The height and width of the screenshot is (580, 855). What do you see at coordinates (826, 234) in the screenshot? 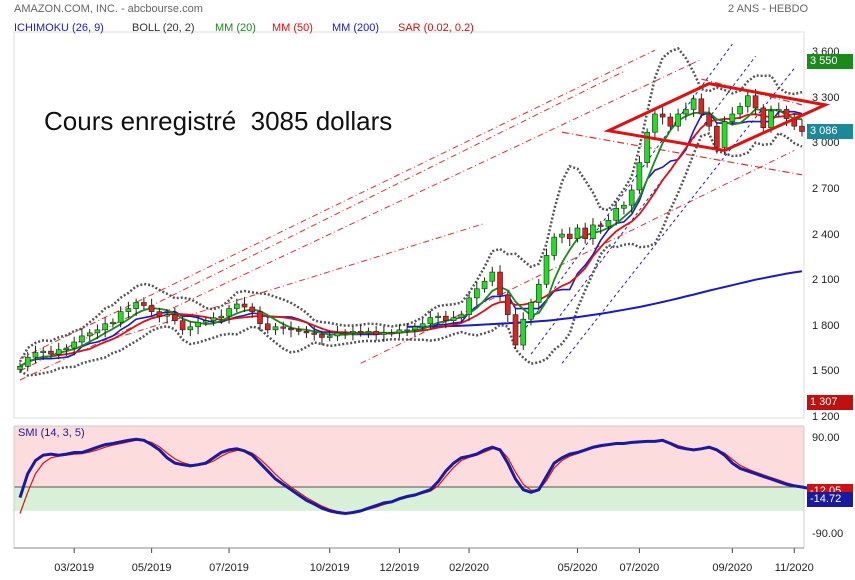
I see `price-tick-label: 2 400` at bounding box center [826, 234].